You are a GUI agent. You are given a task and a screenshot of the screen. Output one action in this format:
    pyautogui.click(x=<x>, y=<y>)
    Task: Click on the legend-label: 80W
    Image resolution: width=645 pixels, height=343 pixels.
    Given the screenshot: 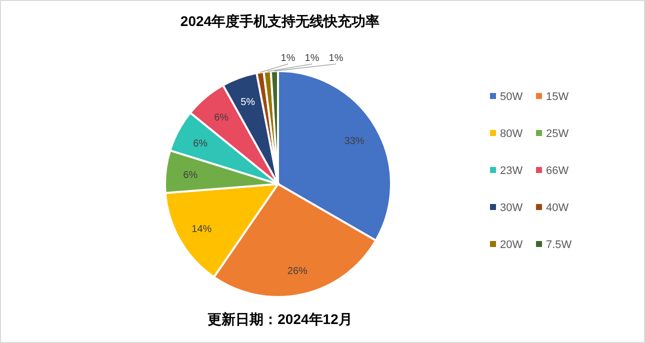 What is the action you would take?
    pyautogui.click(x=512, y=134)
    